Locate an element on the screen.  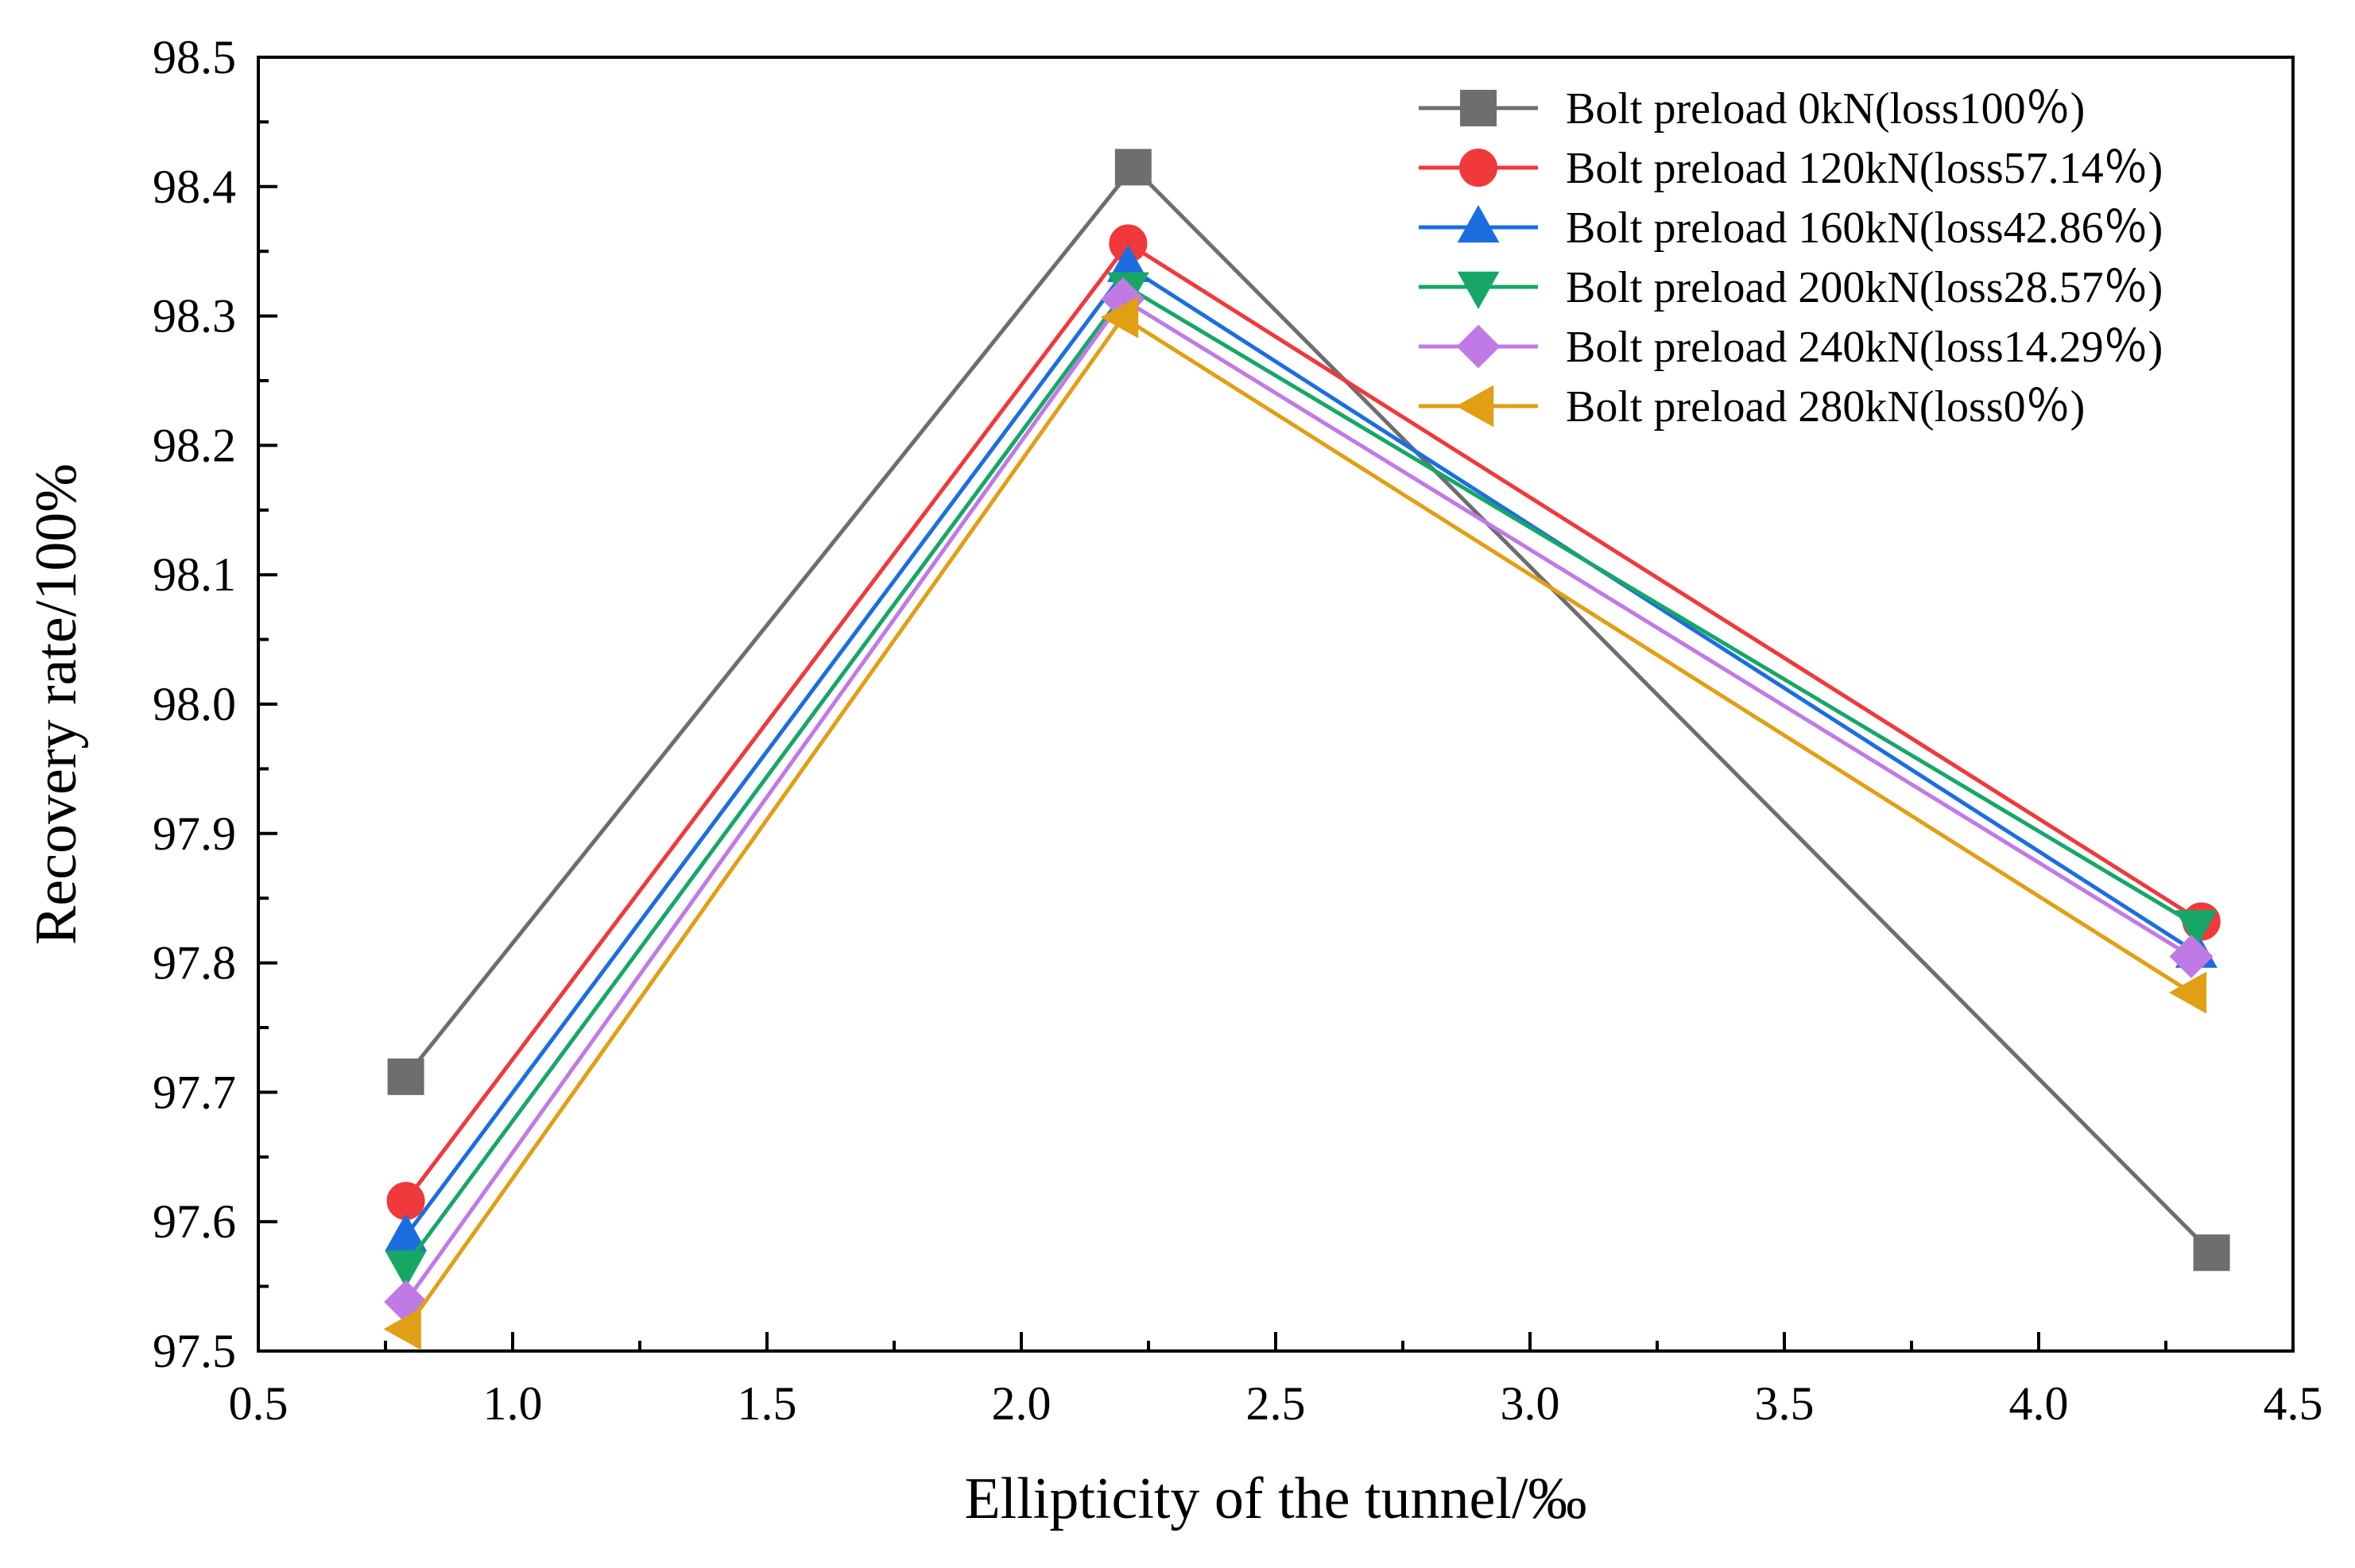
legend-item: Bolt preload 240kN(loss14.29％) is located at coordinates (1791, 347).